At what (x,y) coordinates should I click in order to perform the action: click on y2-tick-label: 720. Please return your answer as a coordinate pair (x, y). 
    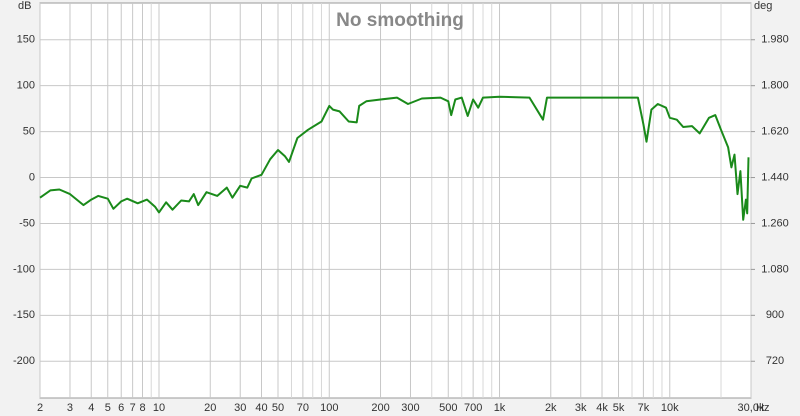
    Looking at the image, I should click on (775, 361).